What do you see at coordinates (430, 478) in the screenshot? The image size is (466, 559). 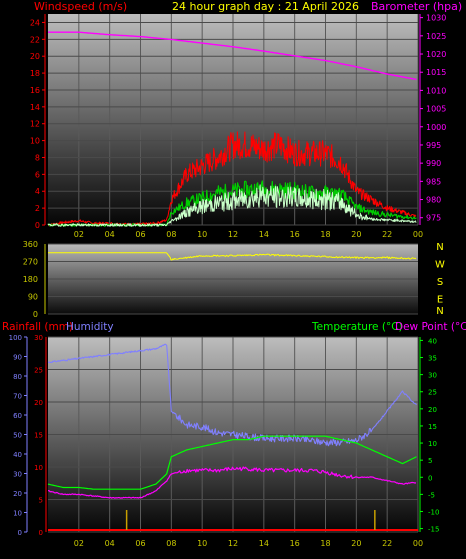 I see `temperature-tick-label: 0` at bounding box center [430, 478].